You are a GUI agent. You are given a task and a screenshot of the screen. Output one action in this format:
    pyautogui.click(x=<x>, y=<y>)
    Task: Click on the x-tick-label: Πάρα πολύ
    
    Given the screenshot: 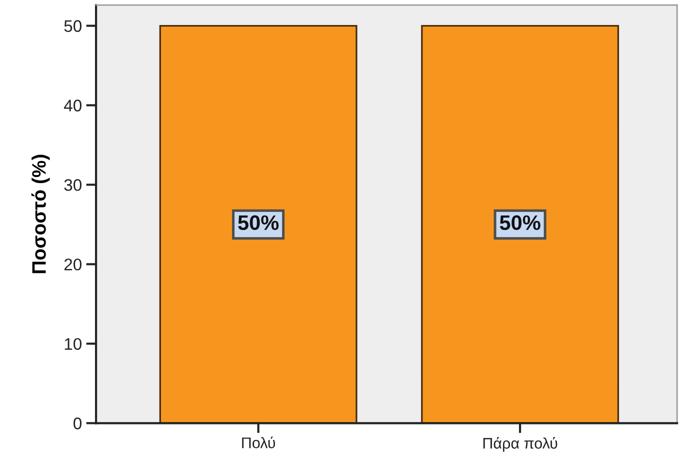 What is the action you would take?
    pyautogui.click(x=520, y=444)
    